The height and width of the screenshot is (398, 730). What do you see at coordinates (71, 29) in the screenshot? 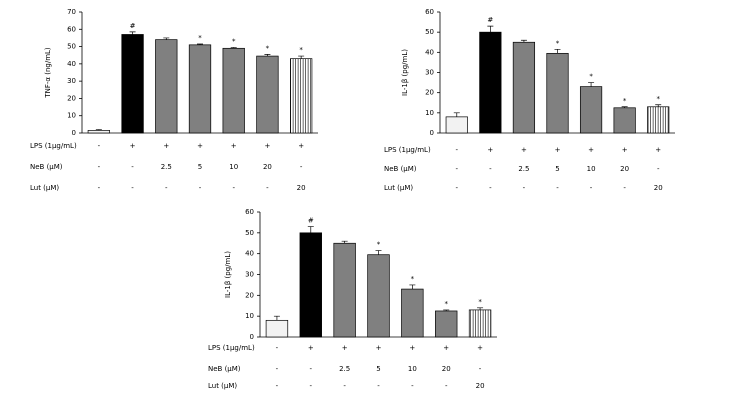
I see `y-tick-label: 60` at bounding box center [71, 29].